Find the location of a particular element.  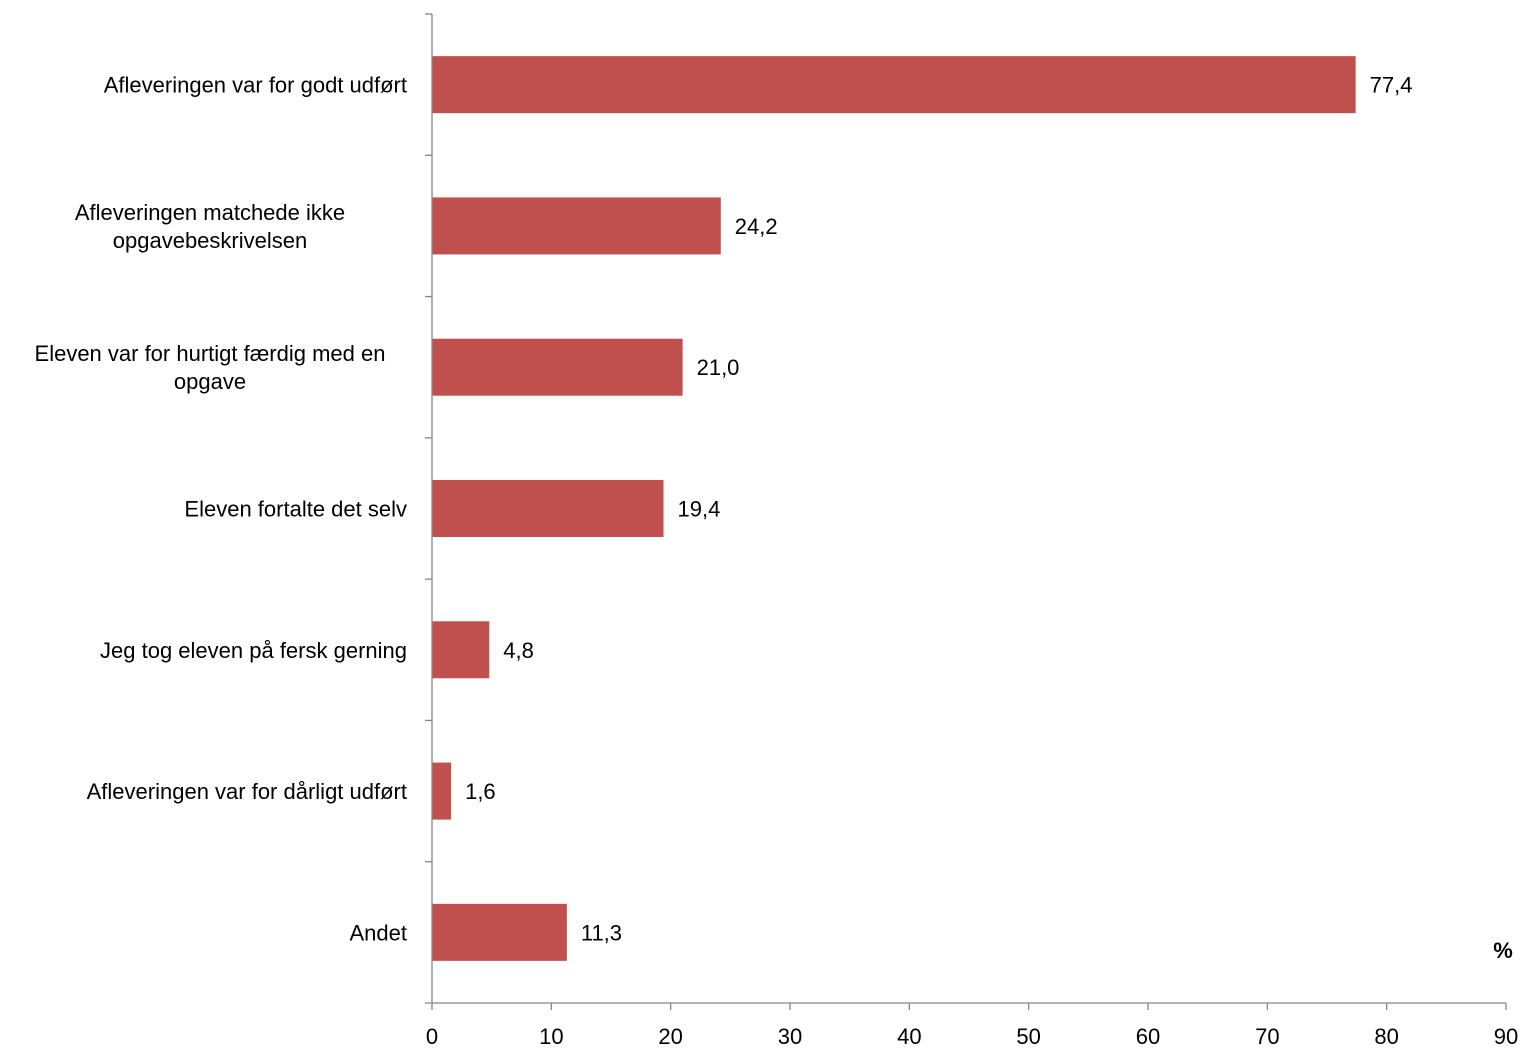

category-label: Jeg tog eleven på fersk gerning is located at coordinates (253, 650).